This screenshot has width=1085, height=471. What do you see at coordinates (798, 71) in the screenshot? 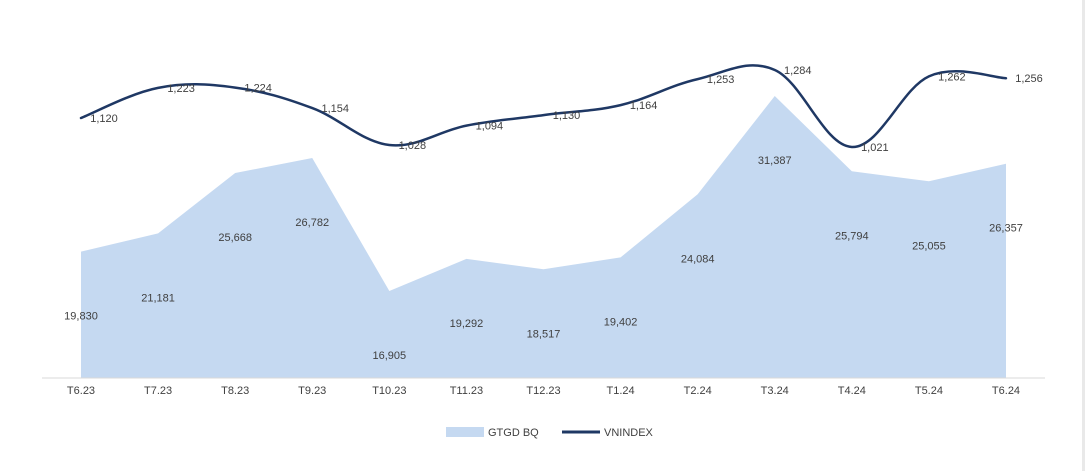
I see `line-data-label: 1,284` at bounding box center [798, 71].